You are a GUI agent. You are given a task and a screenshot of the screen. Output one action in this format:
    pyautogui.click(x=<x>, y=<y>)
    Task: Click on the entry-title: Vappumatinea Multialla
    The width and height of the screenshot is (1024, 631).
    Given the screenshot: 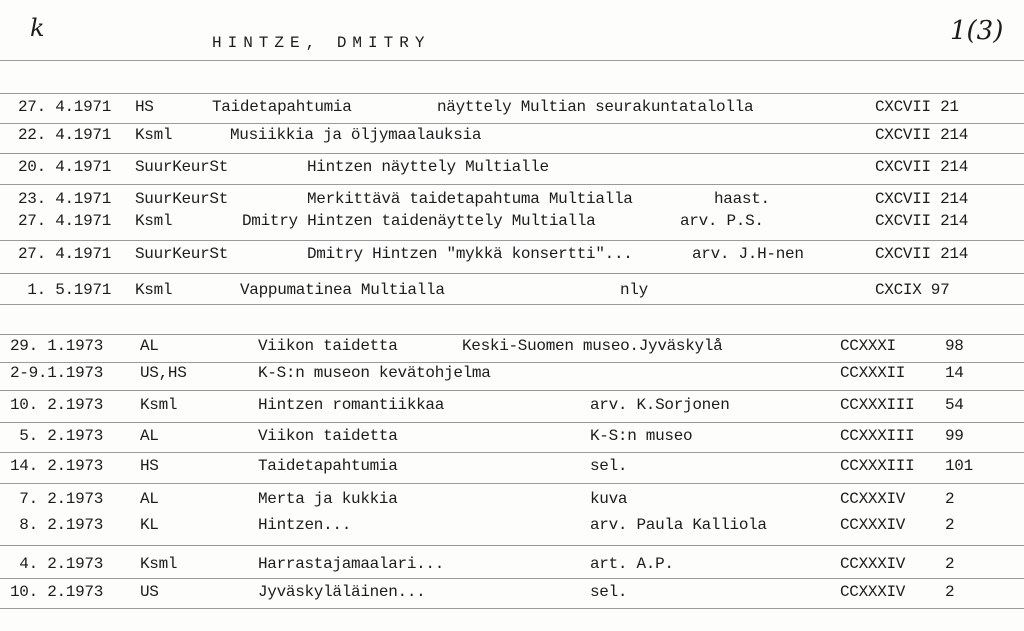 What is the action you would take?
    pyautogui.click(x=342, y=290)
    